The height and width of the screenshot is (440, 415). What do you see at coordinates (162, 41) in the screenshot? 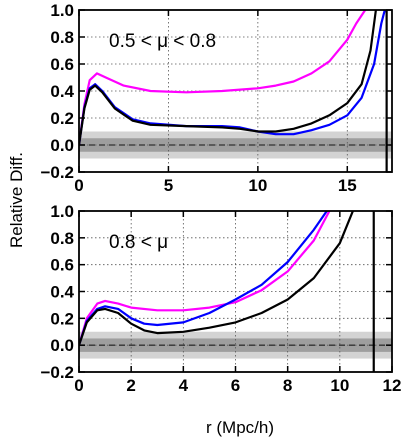
I see `panel-annotation: 0.5 < μ < 0.8` at bounding box center [162, 41].